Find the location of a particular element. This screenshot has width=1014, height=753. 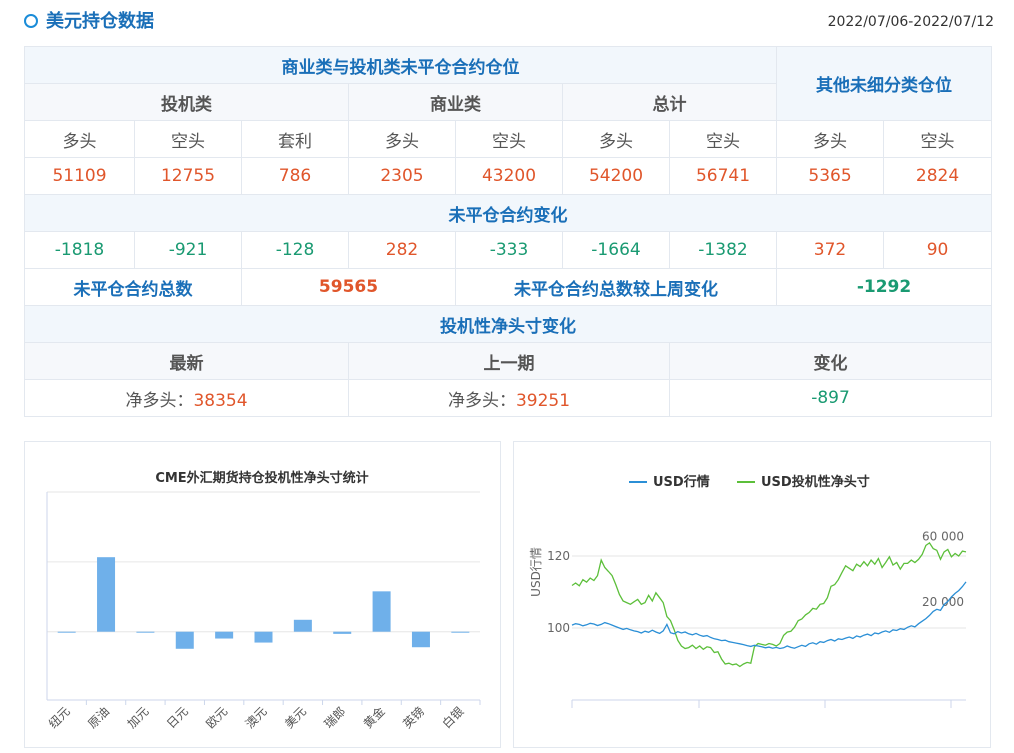

x-tick-label: 欧元 is located at coordinates (216, 717).